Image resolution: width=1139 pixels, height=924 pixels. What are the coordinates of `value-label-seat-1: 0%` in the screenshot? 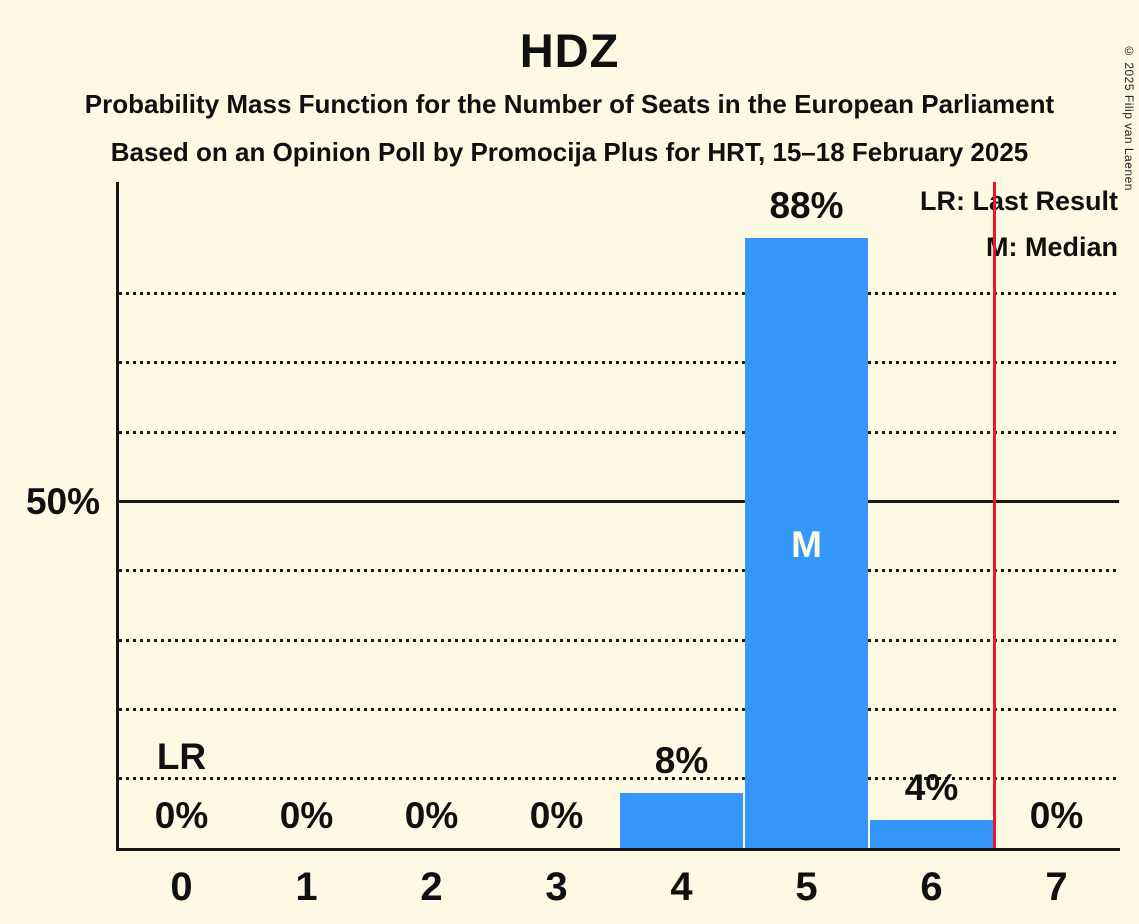 It's located at (306, 815).